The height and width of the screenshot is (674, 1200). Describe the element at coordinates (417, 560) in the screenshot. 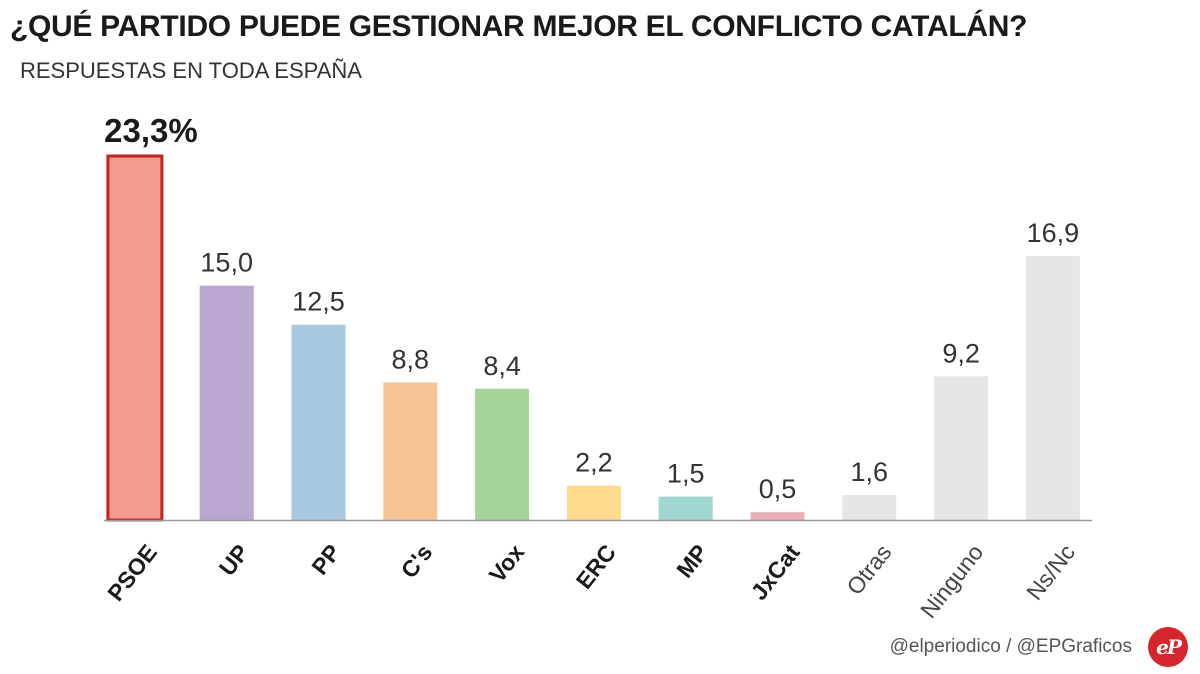

I see `category-label: C's` at that location.